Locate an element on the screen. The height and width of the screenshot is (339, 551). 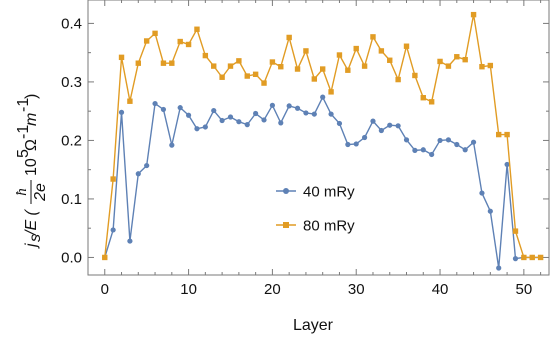
x-tick-label: 50 is located at coordinates (524, 289).